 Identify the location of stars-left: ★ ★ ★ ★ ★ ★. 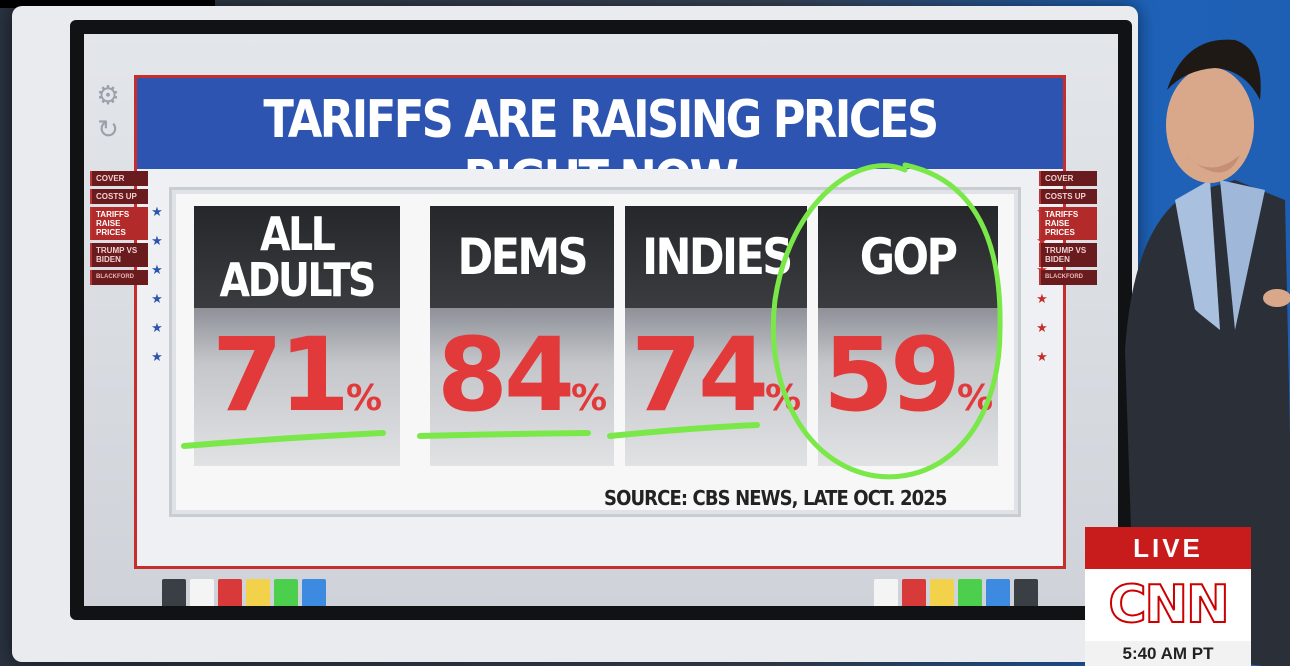
(157, 291).